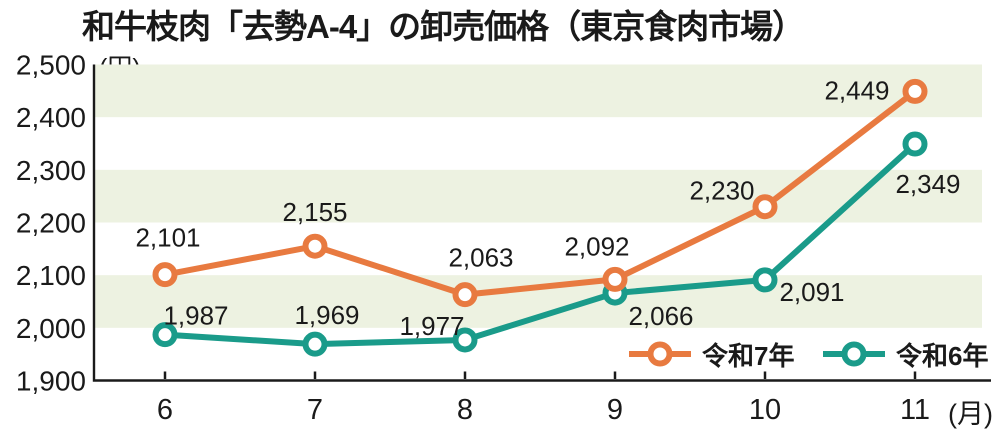  What do you see at coordinates (856, 90) in the screenshot?
I see `series-0-value-label: 2,449` at bounding box center [856, 90].